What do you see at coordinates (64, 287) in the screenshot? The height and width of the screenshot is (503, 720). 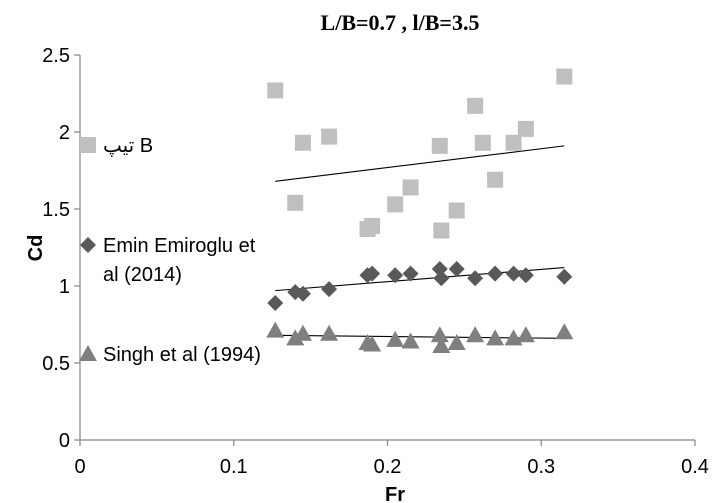 I see `y-tick-label: 1` at bounding box center [64, 287].